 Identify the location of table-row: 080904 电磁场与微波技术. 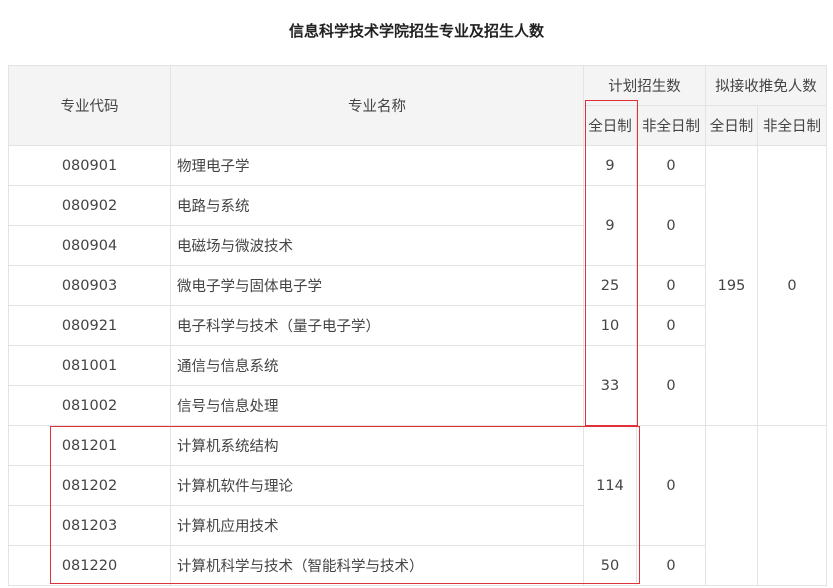
(417, 245).